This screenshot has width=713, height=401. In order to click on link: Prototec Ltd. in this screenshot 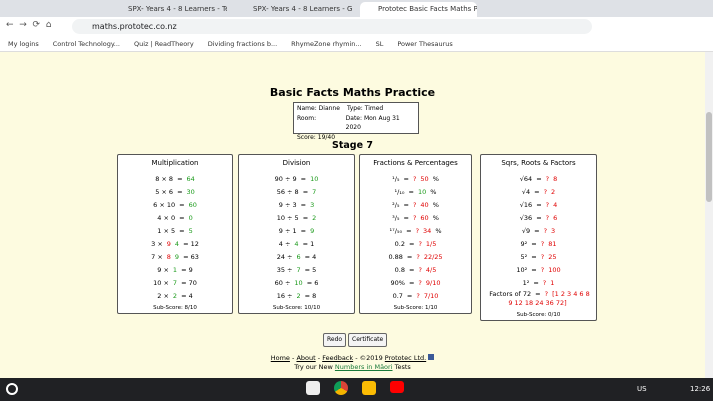, I will do `click(405, 358)`.